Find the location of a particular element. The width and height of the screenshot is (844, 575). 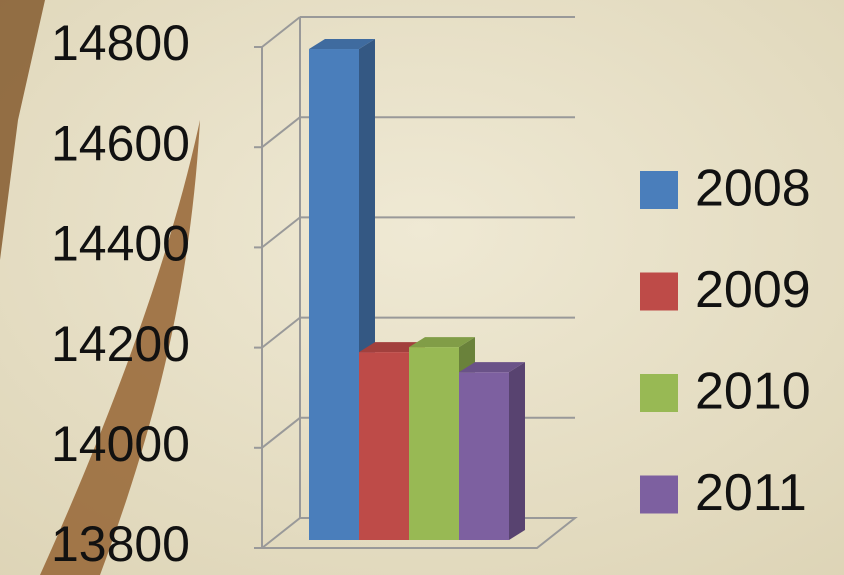

y-tick-label: 14000 is located at coordinates (120, 444).